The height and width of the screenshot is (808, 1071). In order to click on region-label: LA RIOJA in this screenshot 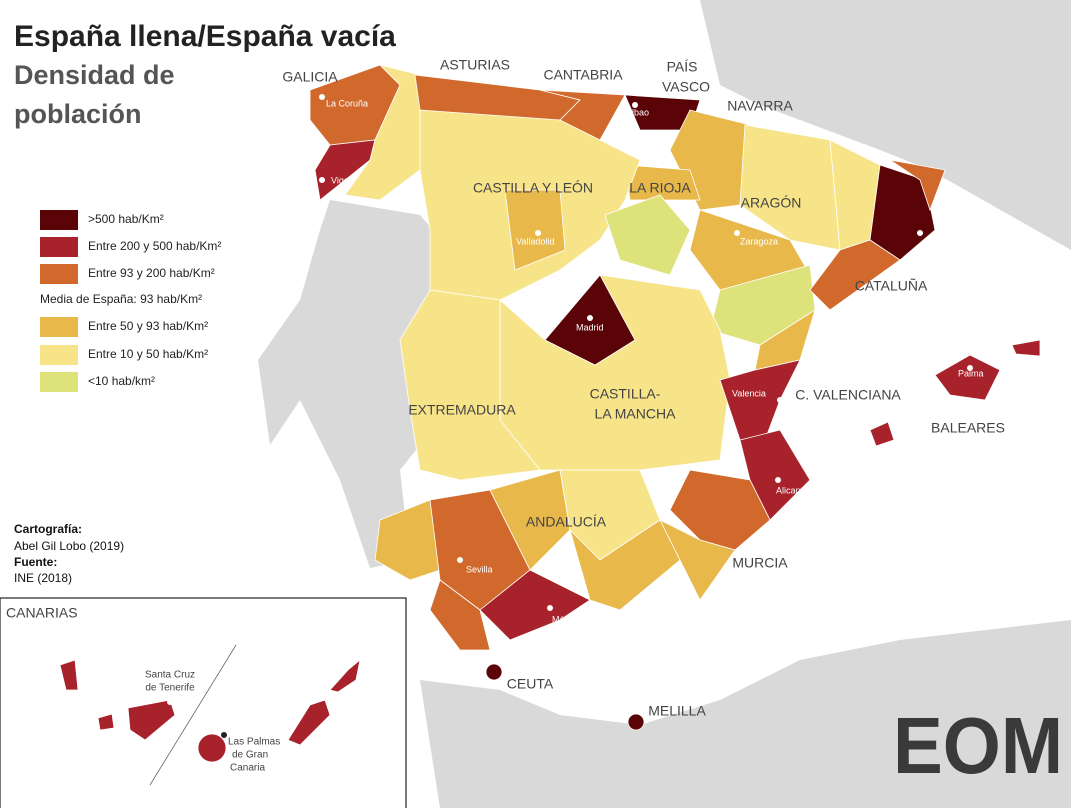, I will do `click(660, 188)`.